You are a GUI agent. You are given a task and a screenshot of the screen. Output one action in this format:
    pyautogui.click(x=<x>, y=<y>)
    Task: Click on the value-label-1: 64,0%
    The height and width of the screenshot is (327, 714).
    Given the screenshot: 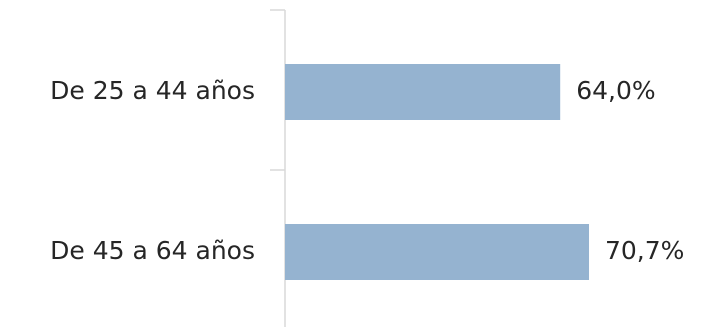 What is the action you would take?
    pyautogui.click(x=615, y=90)
    